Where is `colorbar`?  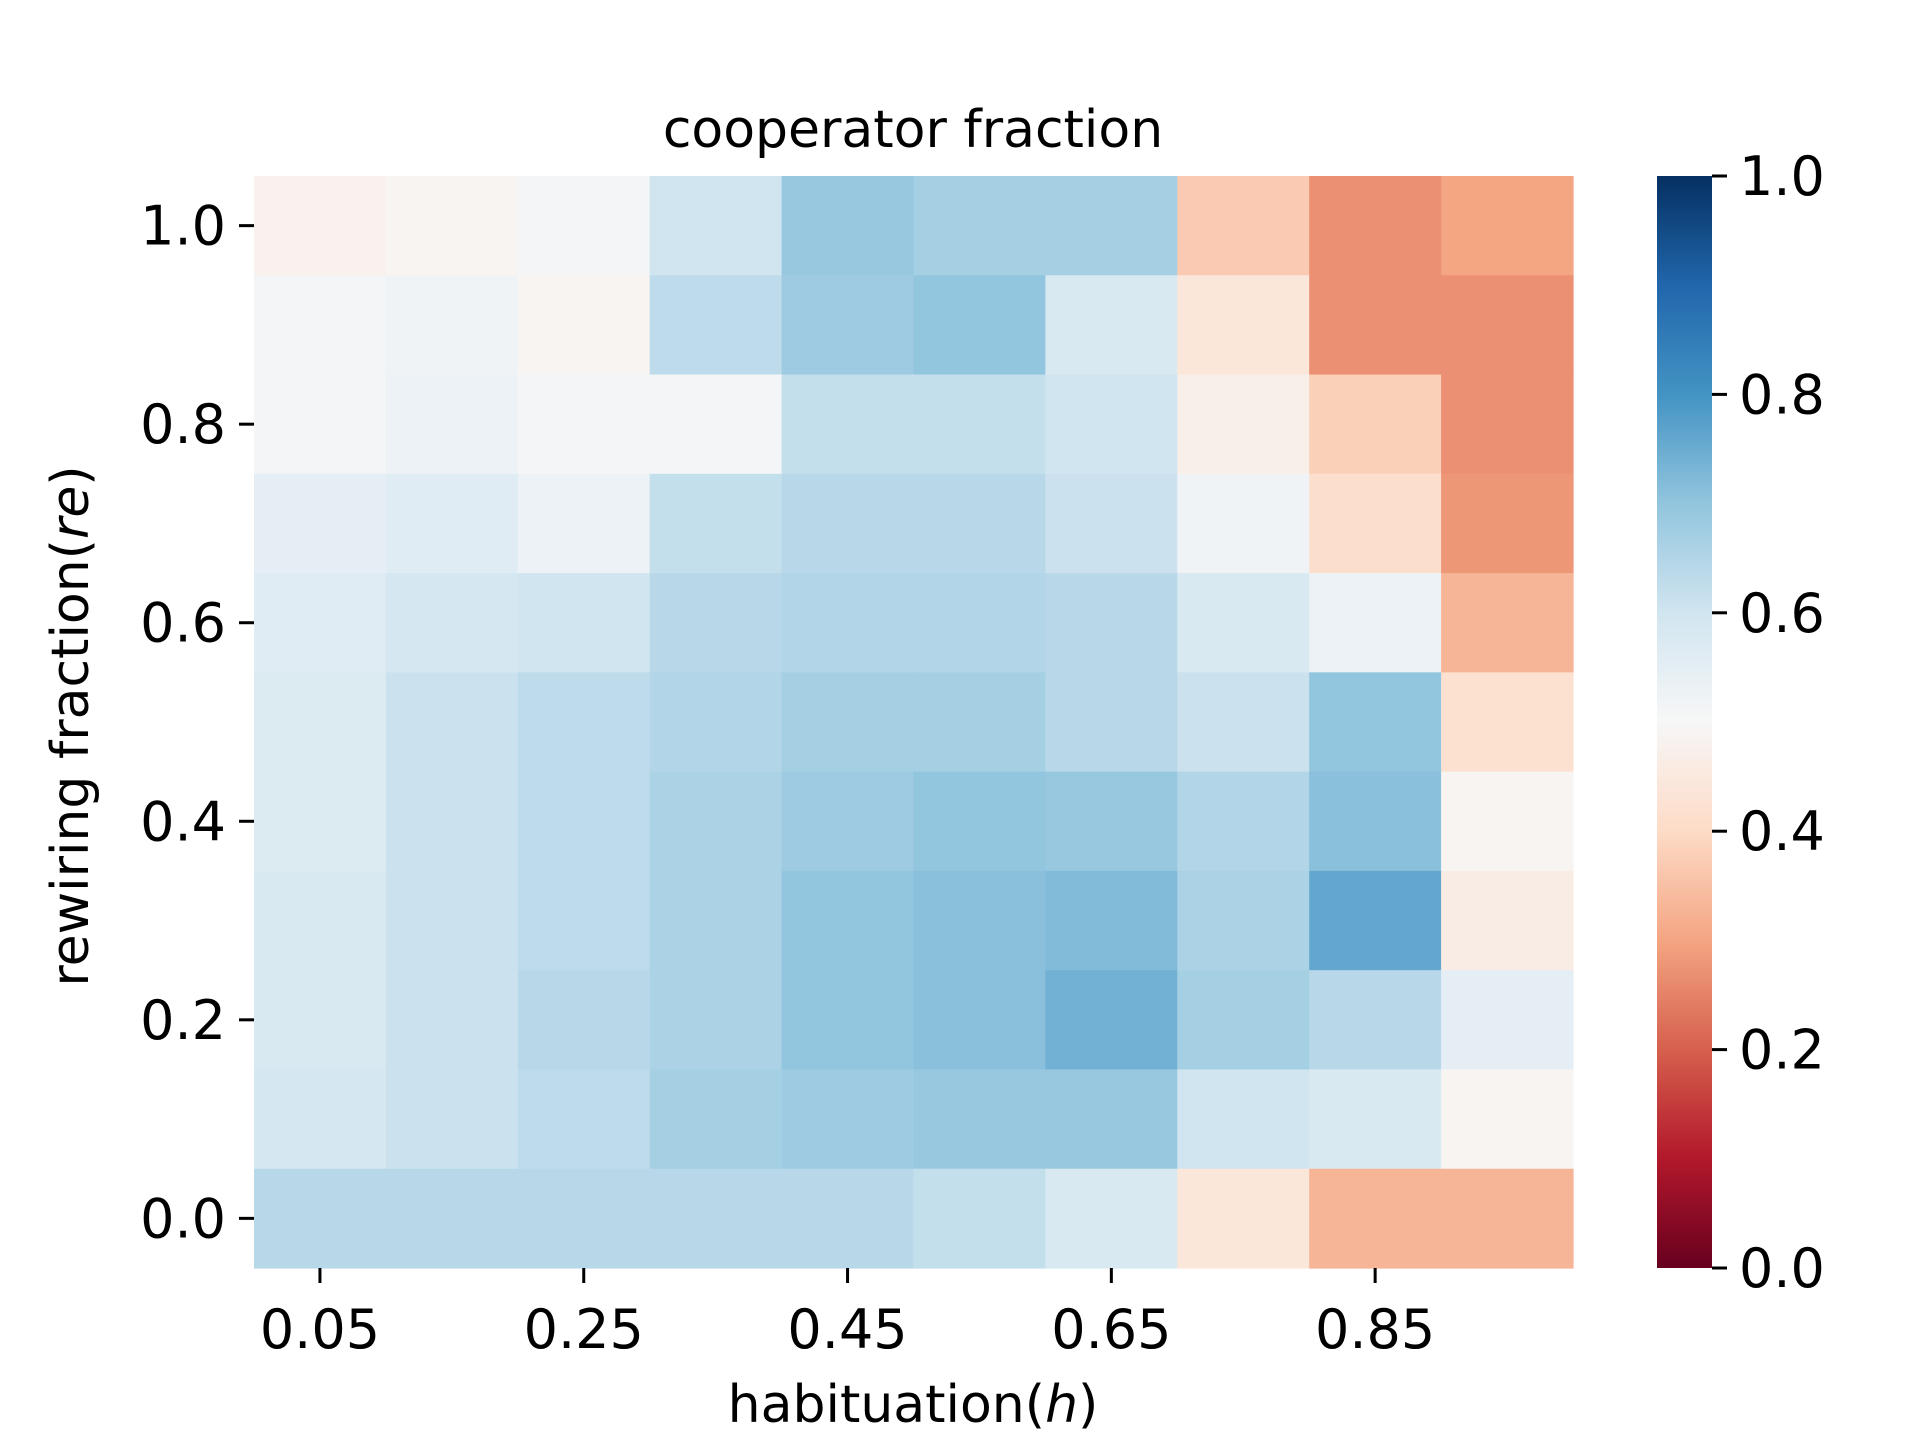
colorbar is located at coordinates (1684, 722).